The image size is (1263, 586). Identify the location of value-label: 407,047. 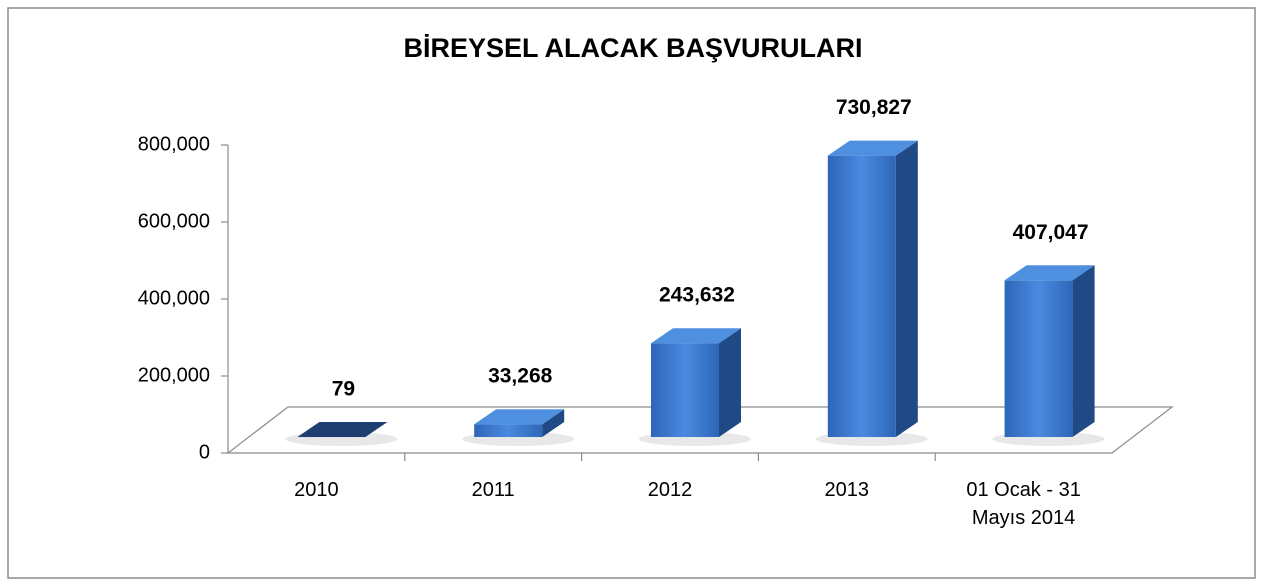
(1051, 232).